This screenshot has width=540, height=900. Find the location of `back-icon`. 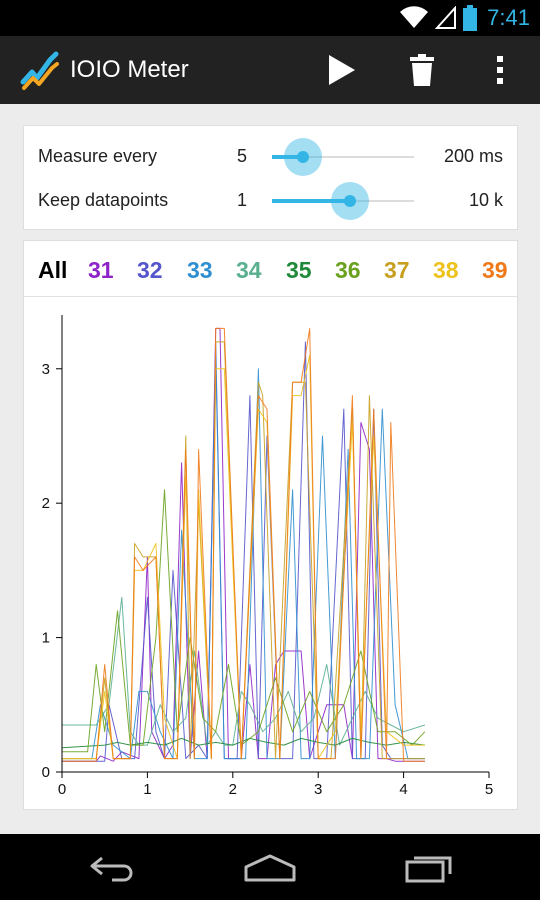

back-icon is located at coordinates (111, 869).